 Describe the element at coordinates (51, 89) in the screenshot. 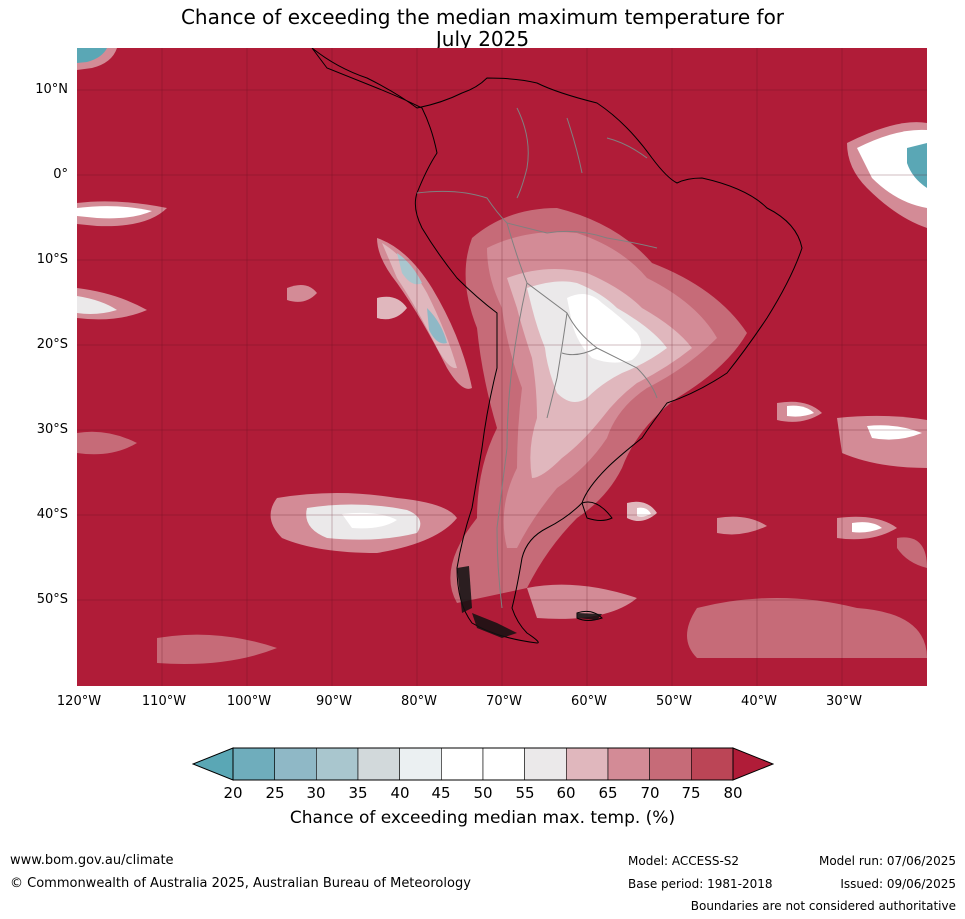

I see `lat-label: 10°N` at that location.